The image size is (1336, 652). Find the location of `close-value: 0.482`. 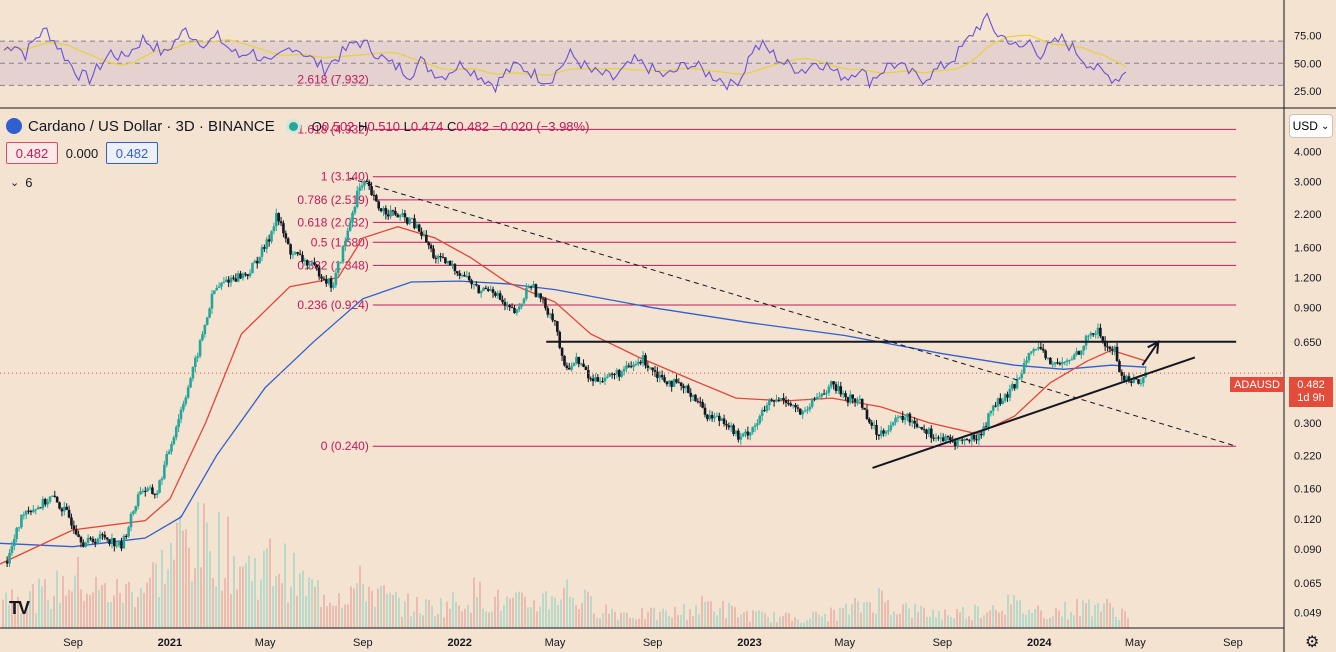

close-value: 0.482 is located at coordinates (472, 126).